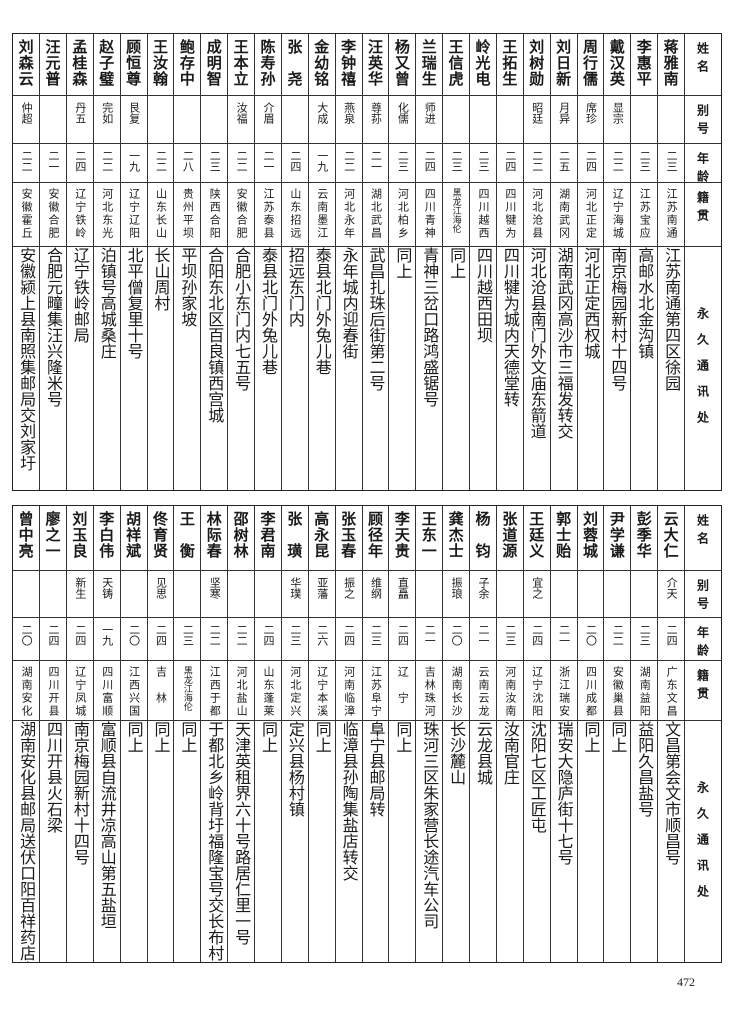 This screenshot has width=733, height=1024. I want to click on alias-cell: 维纲, so click(375, 594).